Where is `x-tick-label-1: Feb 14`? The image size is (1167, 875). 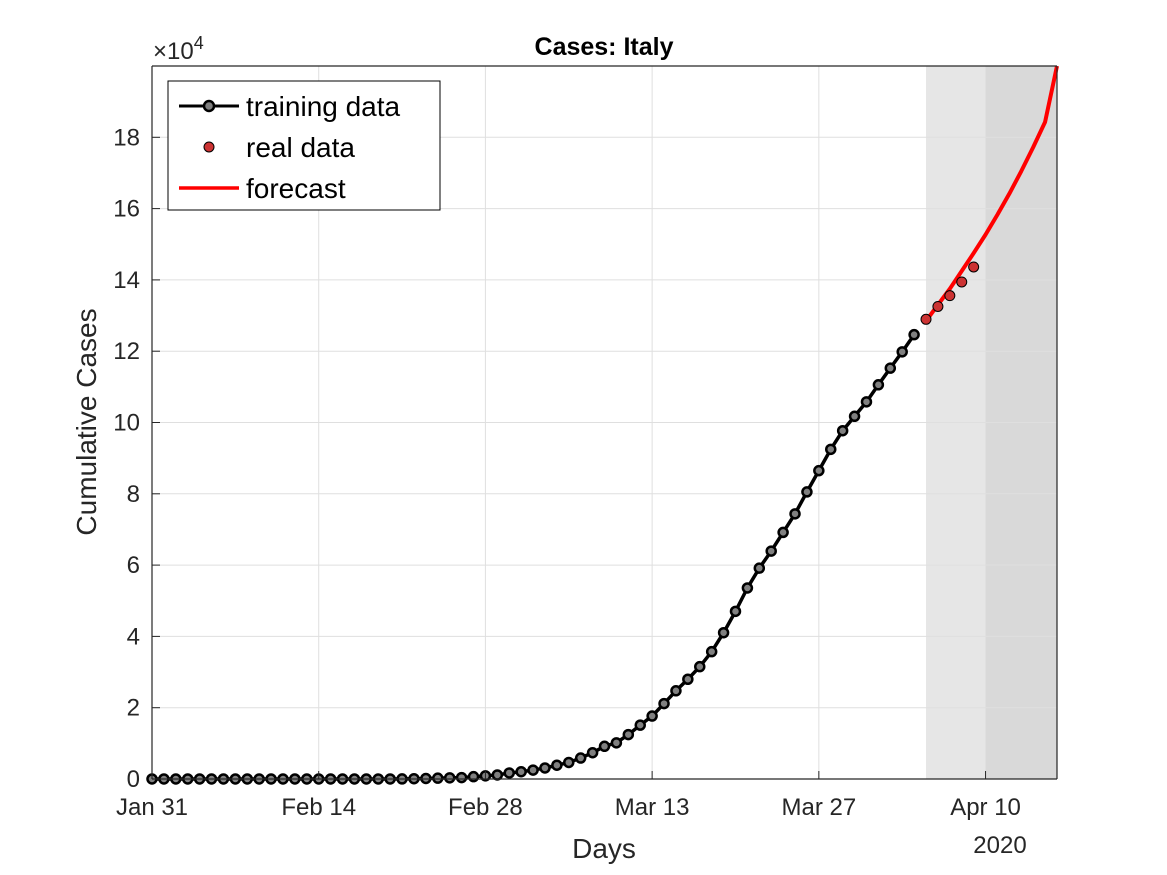 x-tick-label-1: Feb 14 is located at coordinates (318, 807).